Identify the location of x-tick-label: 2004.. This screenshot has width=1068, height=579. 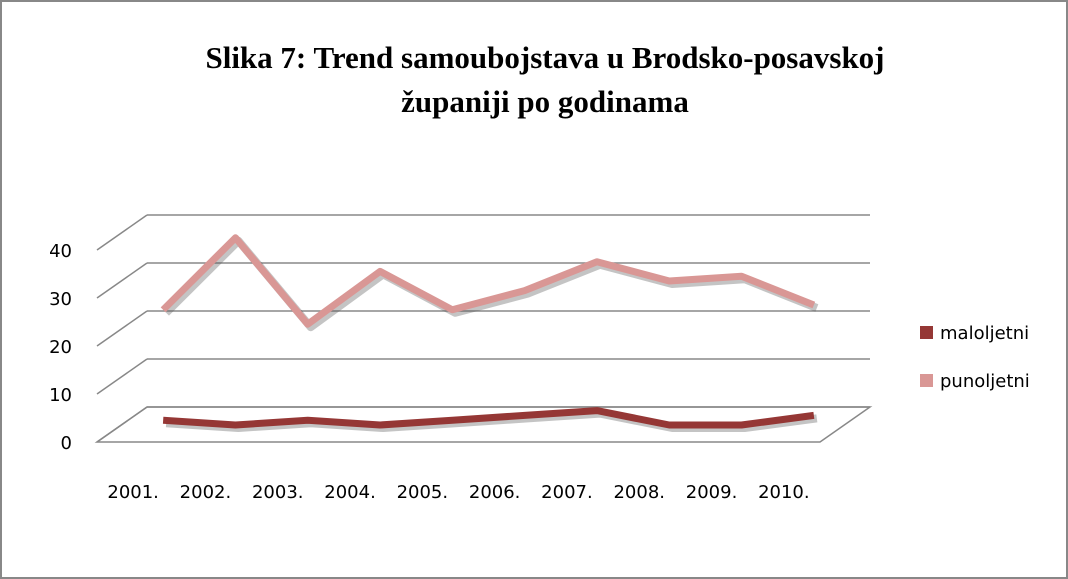
(350, 492).